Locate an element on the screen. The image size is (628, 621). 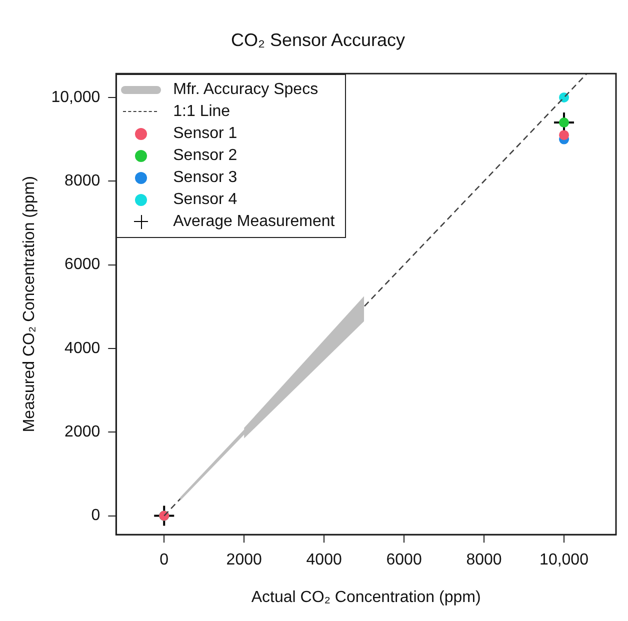
y-tick-label: 6000 is located at coordinates (82, 265).